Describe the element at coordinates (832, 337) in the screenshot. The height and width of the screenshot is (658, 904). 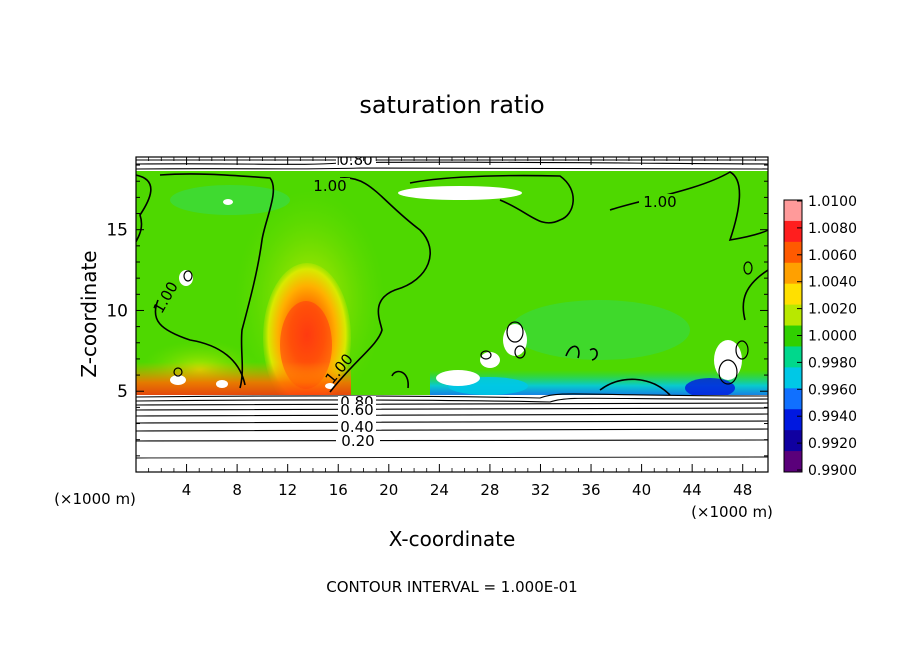
I see `colorbar-label: 1.0000` at that location.